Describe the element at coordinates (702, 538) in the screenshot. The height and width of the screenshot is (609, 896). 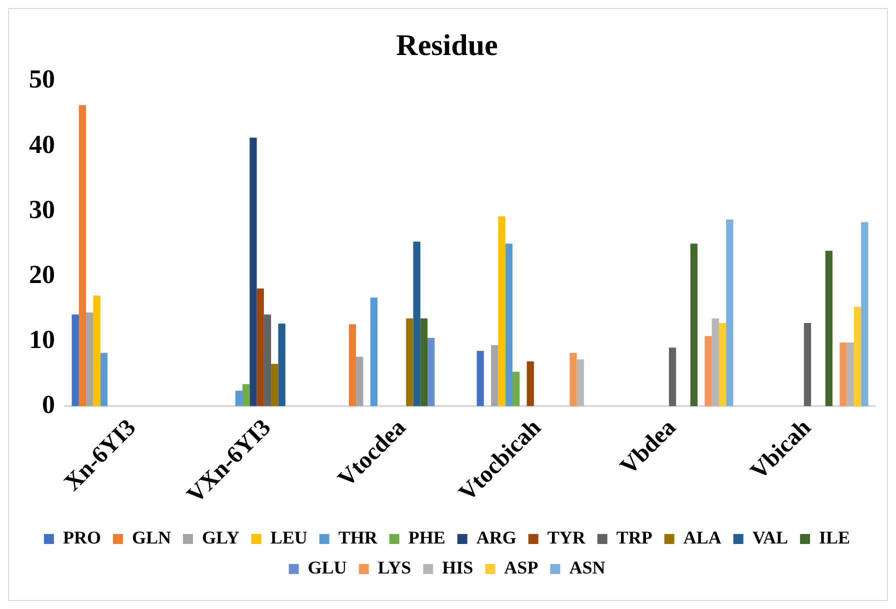
I see `legend-label: ALA` at that location.